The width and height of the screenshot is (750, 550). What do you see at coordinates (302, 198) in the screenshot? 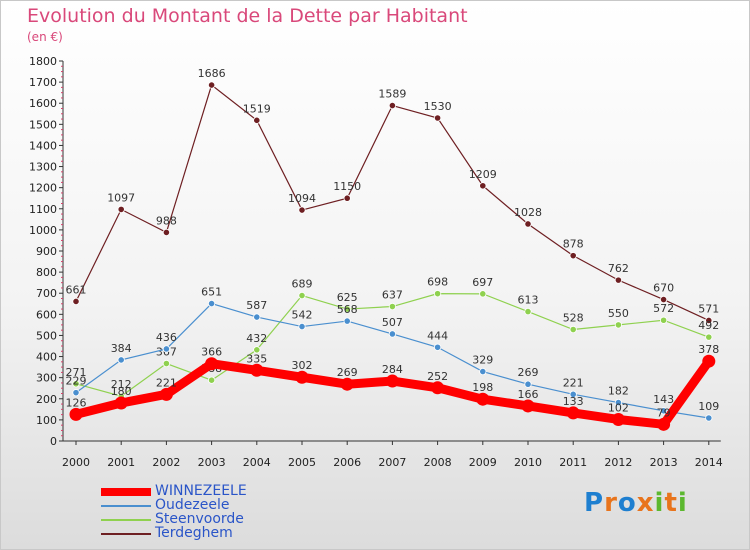
I see `data-label: 1094` at bounding box center [302, 198].